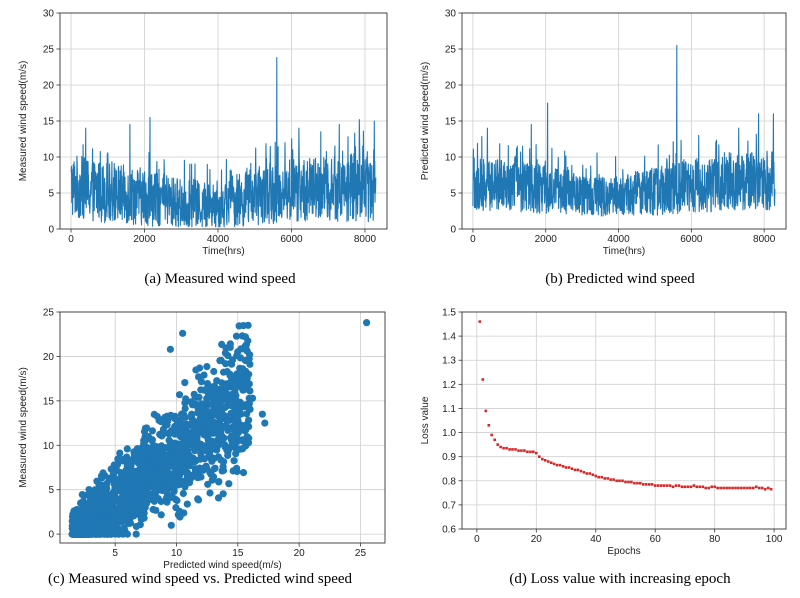  I want to click on caption-a: (a) Measured wind speed, so click(220, 279).